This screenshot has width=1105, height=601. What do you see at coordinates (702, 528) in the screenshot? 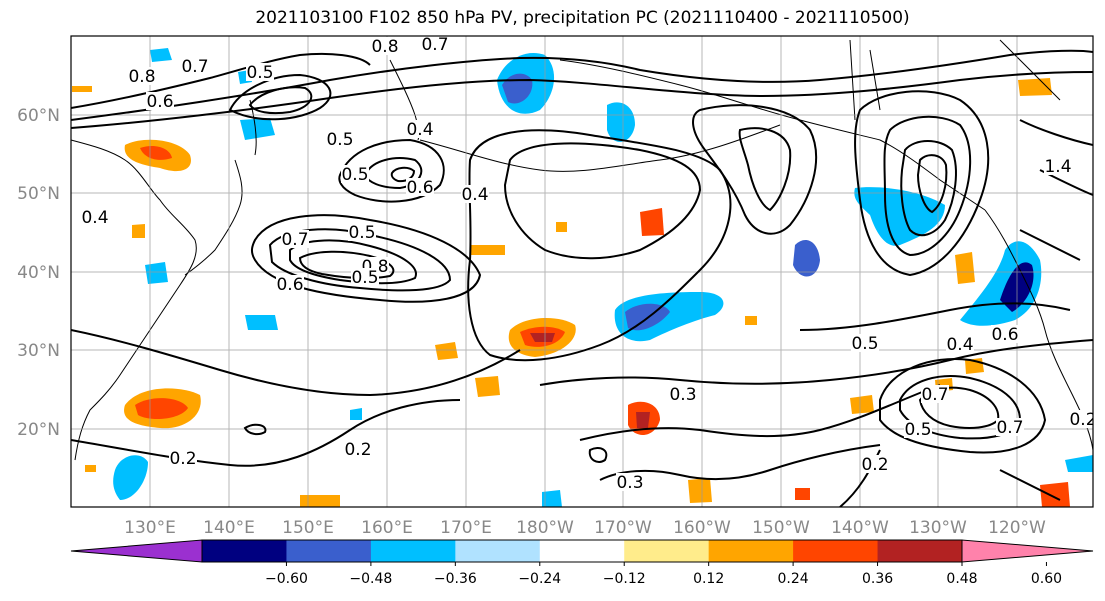
I see `lon-label: 160°W` at bounding box center [702, 528].